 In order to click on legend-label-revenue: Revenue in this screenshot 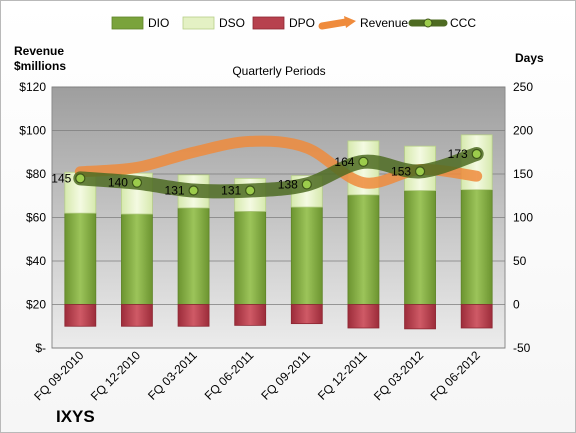, I will do `click(384, 23)`.